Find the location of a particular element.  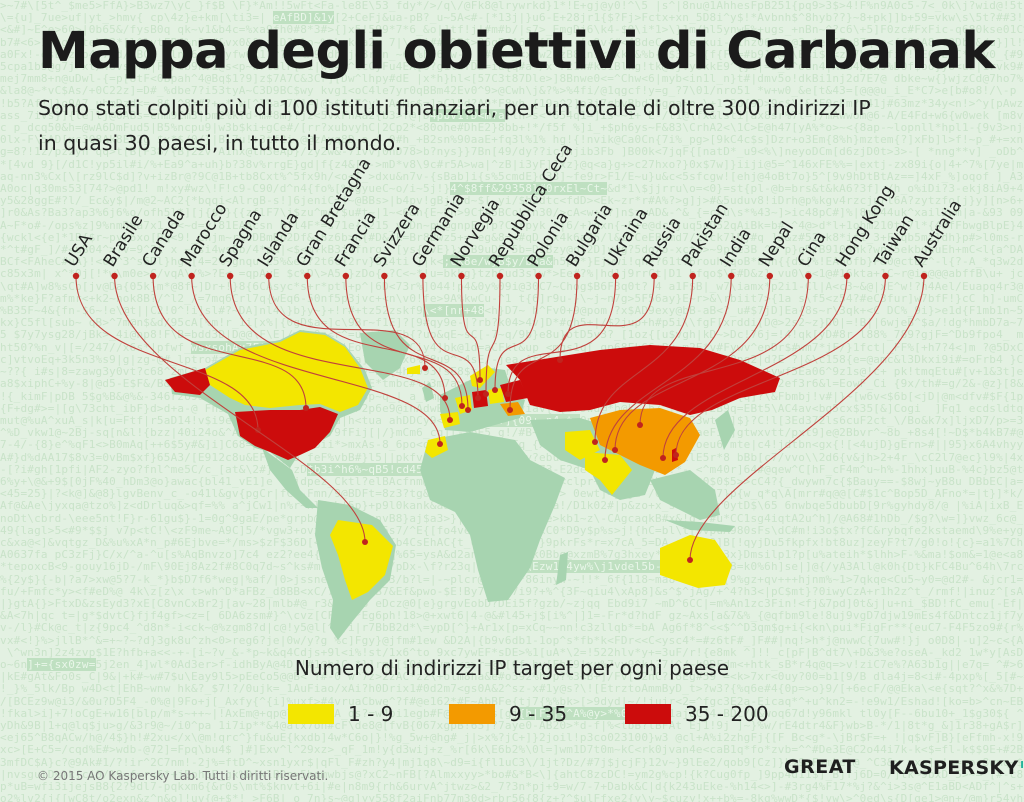

label-dot-marocco is located at coordinates (191, 276).